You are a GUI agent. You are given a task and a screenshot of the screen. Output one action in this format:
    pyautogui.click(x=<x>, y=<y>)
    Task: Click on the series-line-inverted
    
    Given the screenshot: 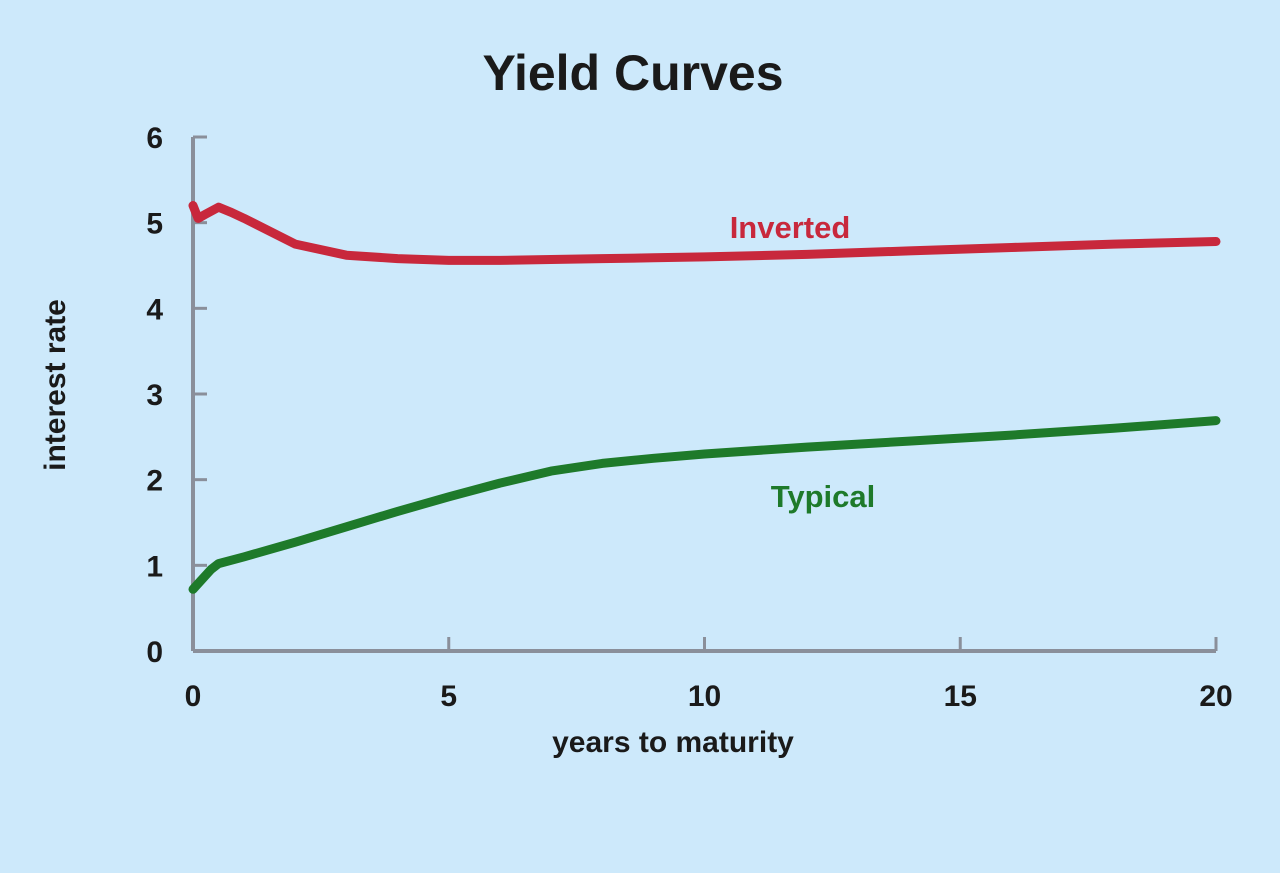 What is the action you would take?
    pyautogui.click(x=704, y=233)
    